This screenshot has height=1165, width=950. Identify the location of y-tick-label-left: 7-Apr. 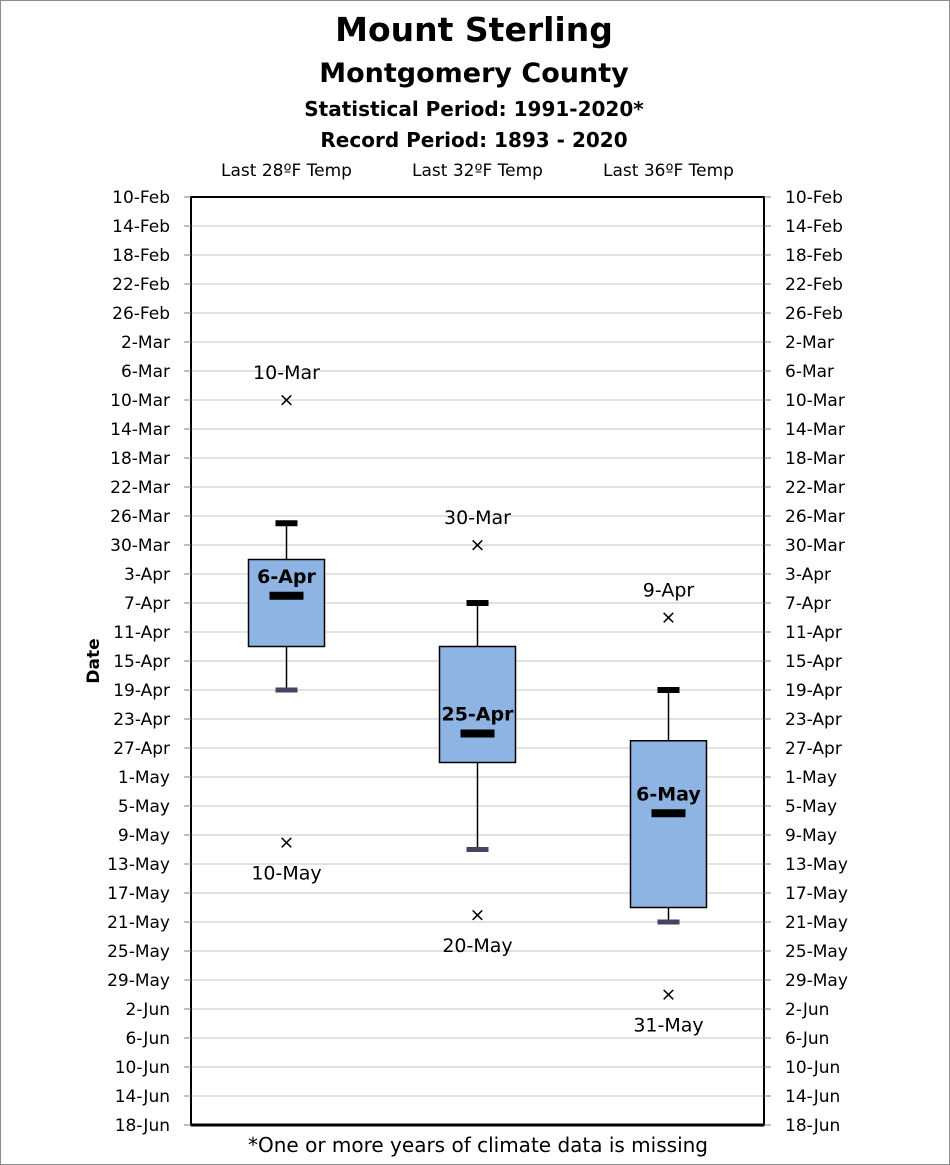
(147, 604).